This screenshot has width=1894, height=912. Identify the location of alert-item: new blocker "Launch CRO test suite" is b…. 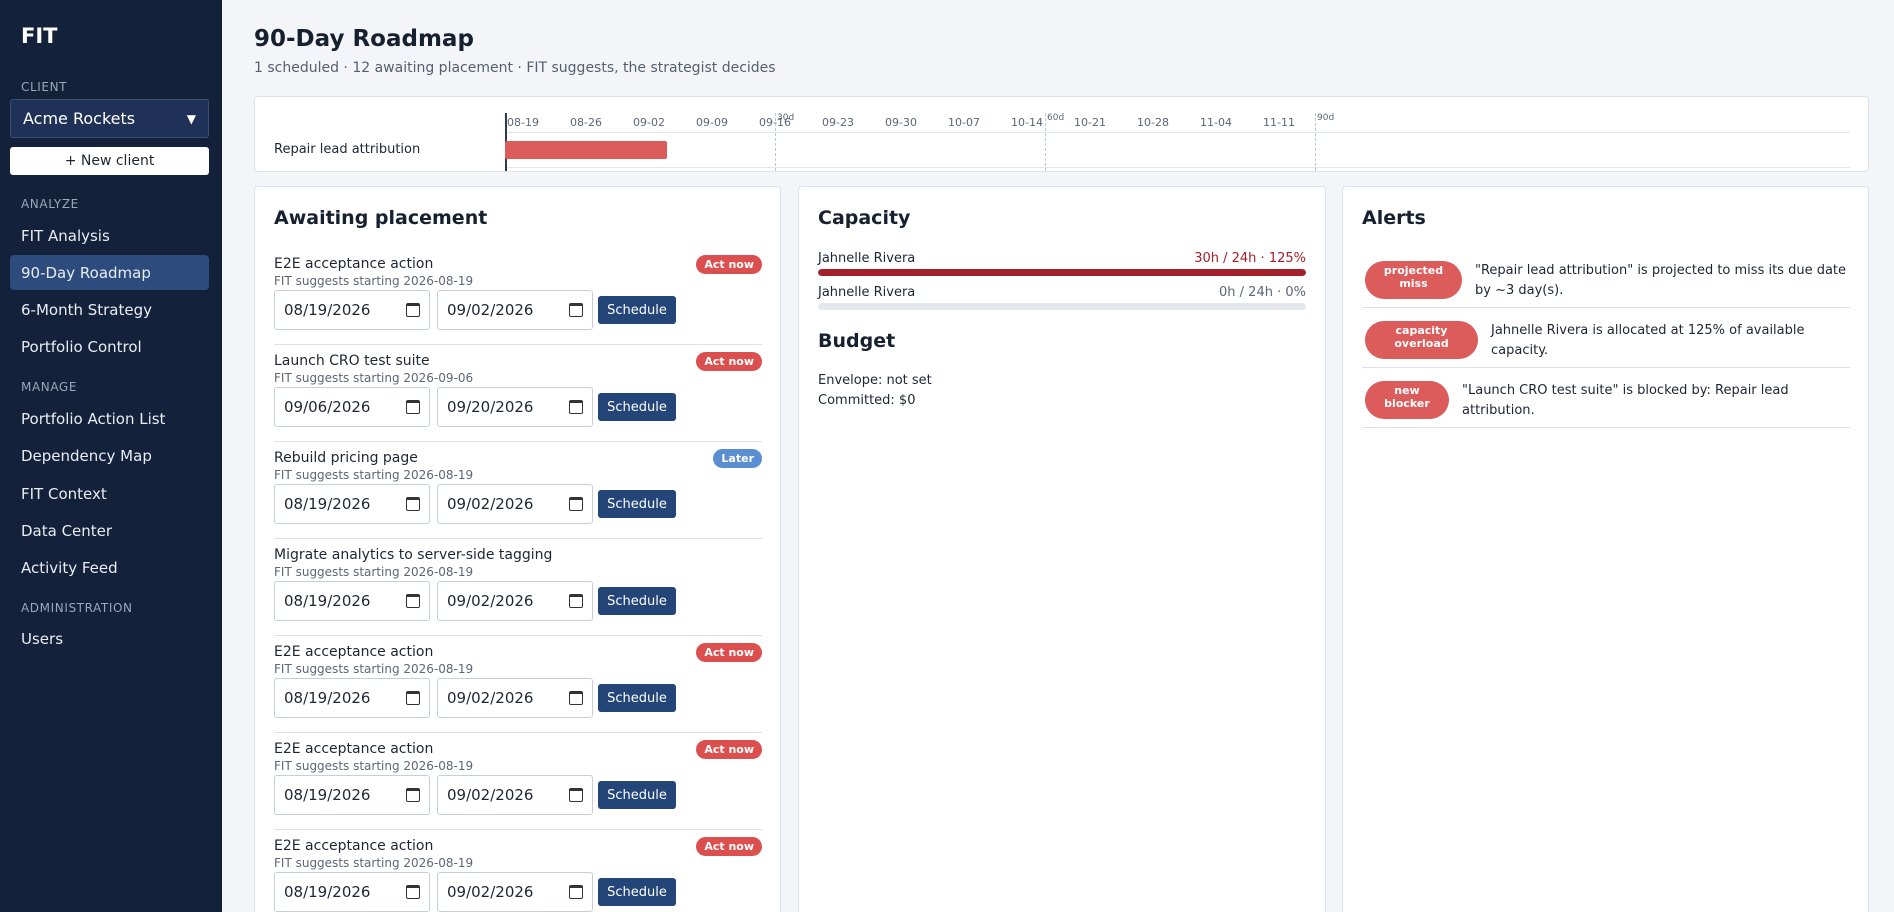
(1606, 398).